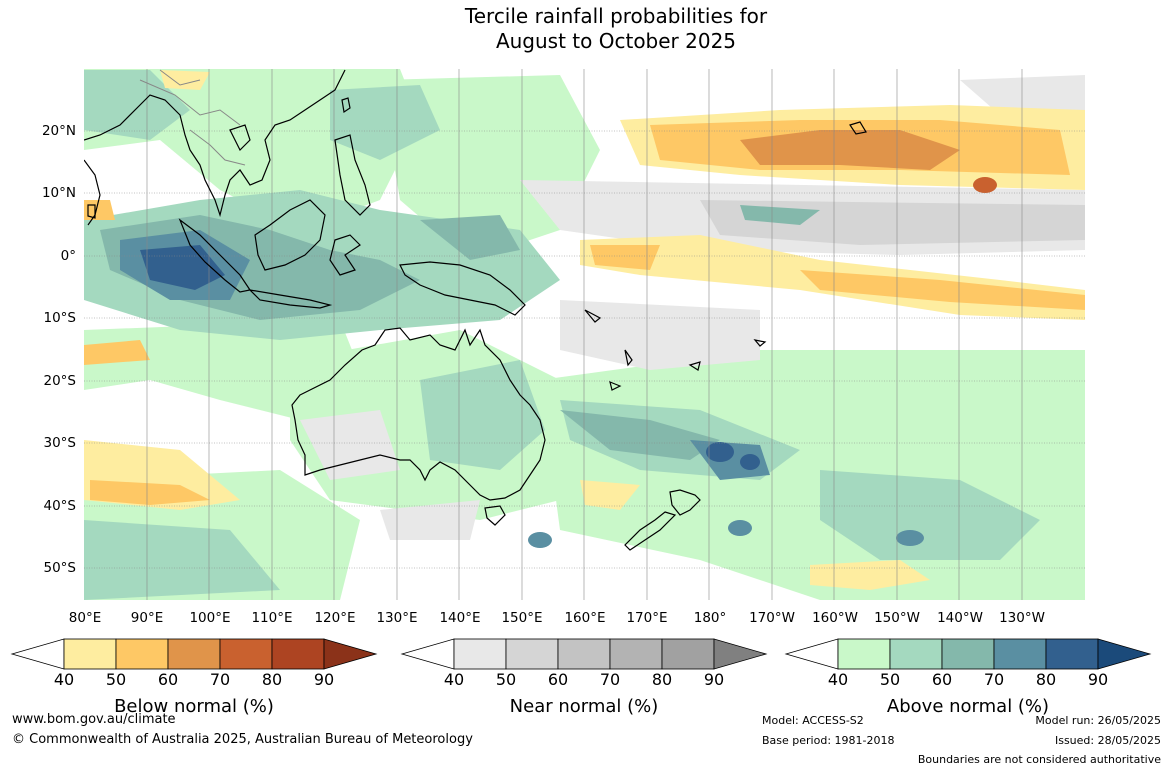 The height and width of the screenshot is (770, 1173). Describe the element at coordinates (968, 706) in the screenshot. I see `above-normal-title: Above normal (%)` at that location.